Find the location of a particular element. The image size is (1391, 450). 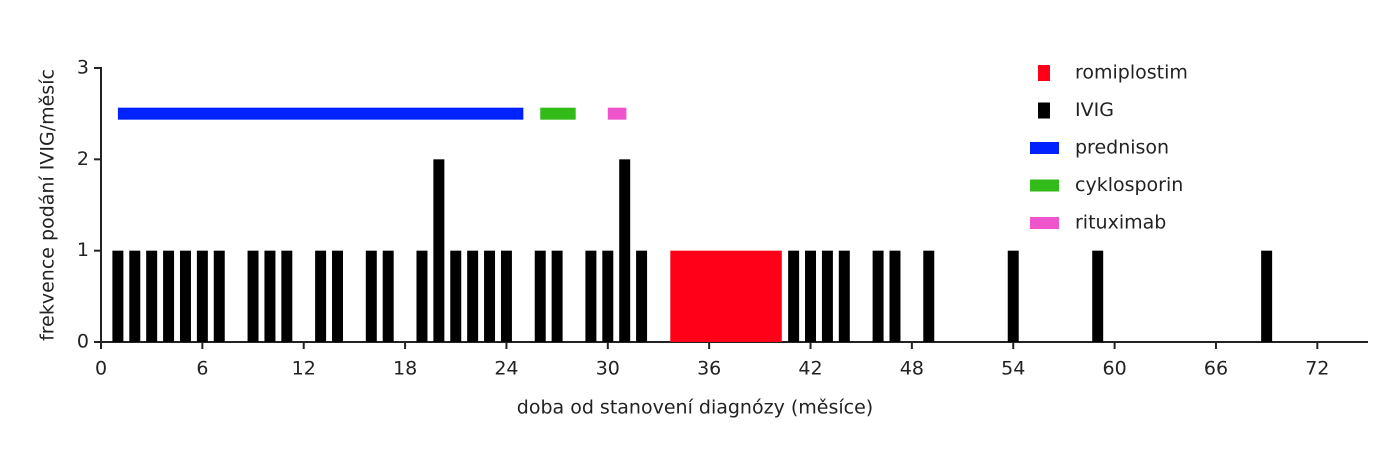

x-tick-label: 36 is located at coordinates (709, 369).